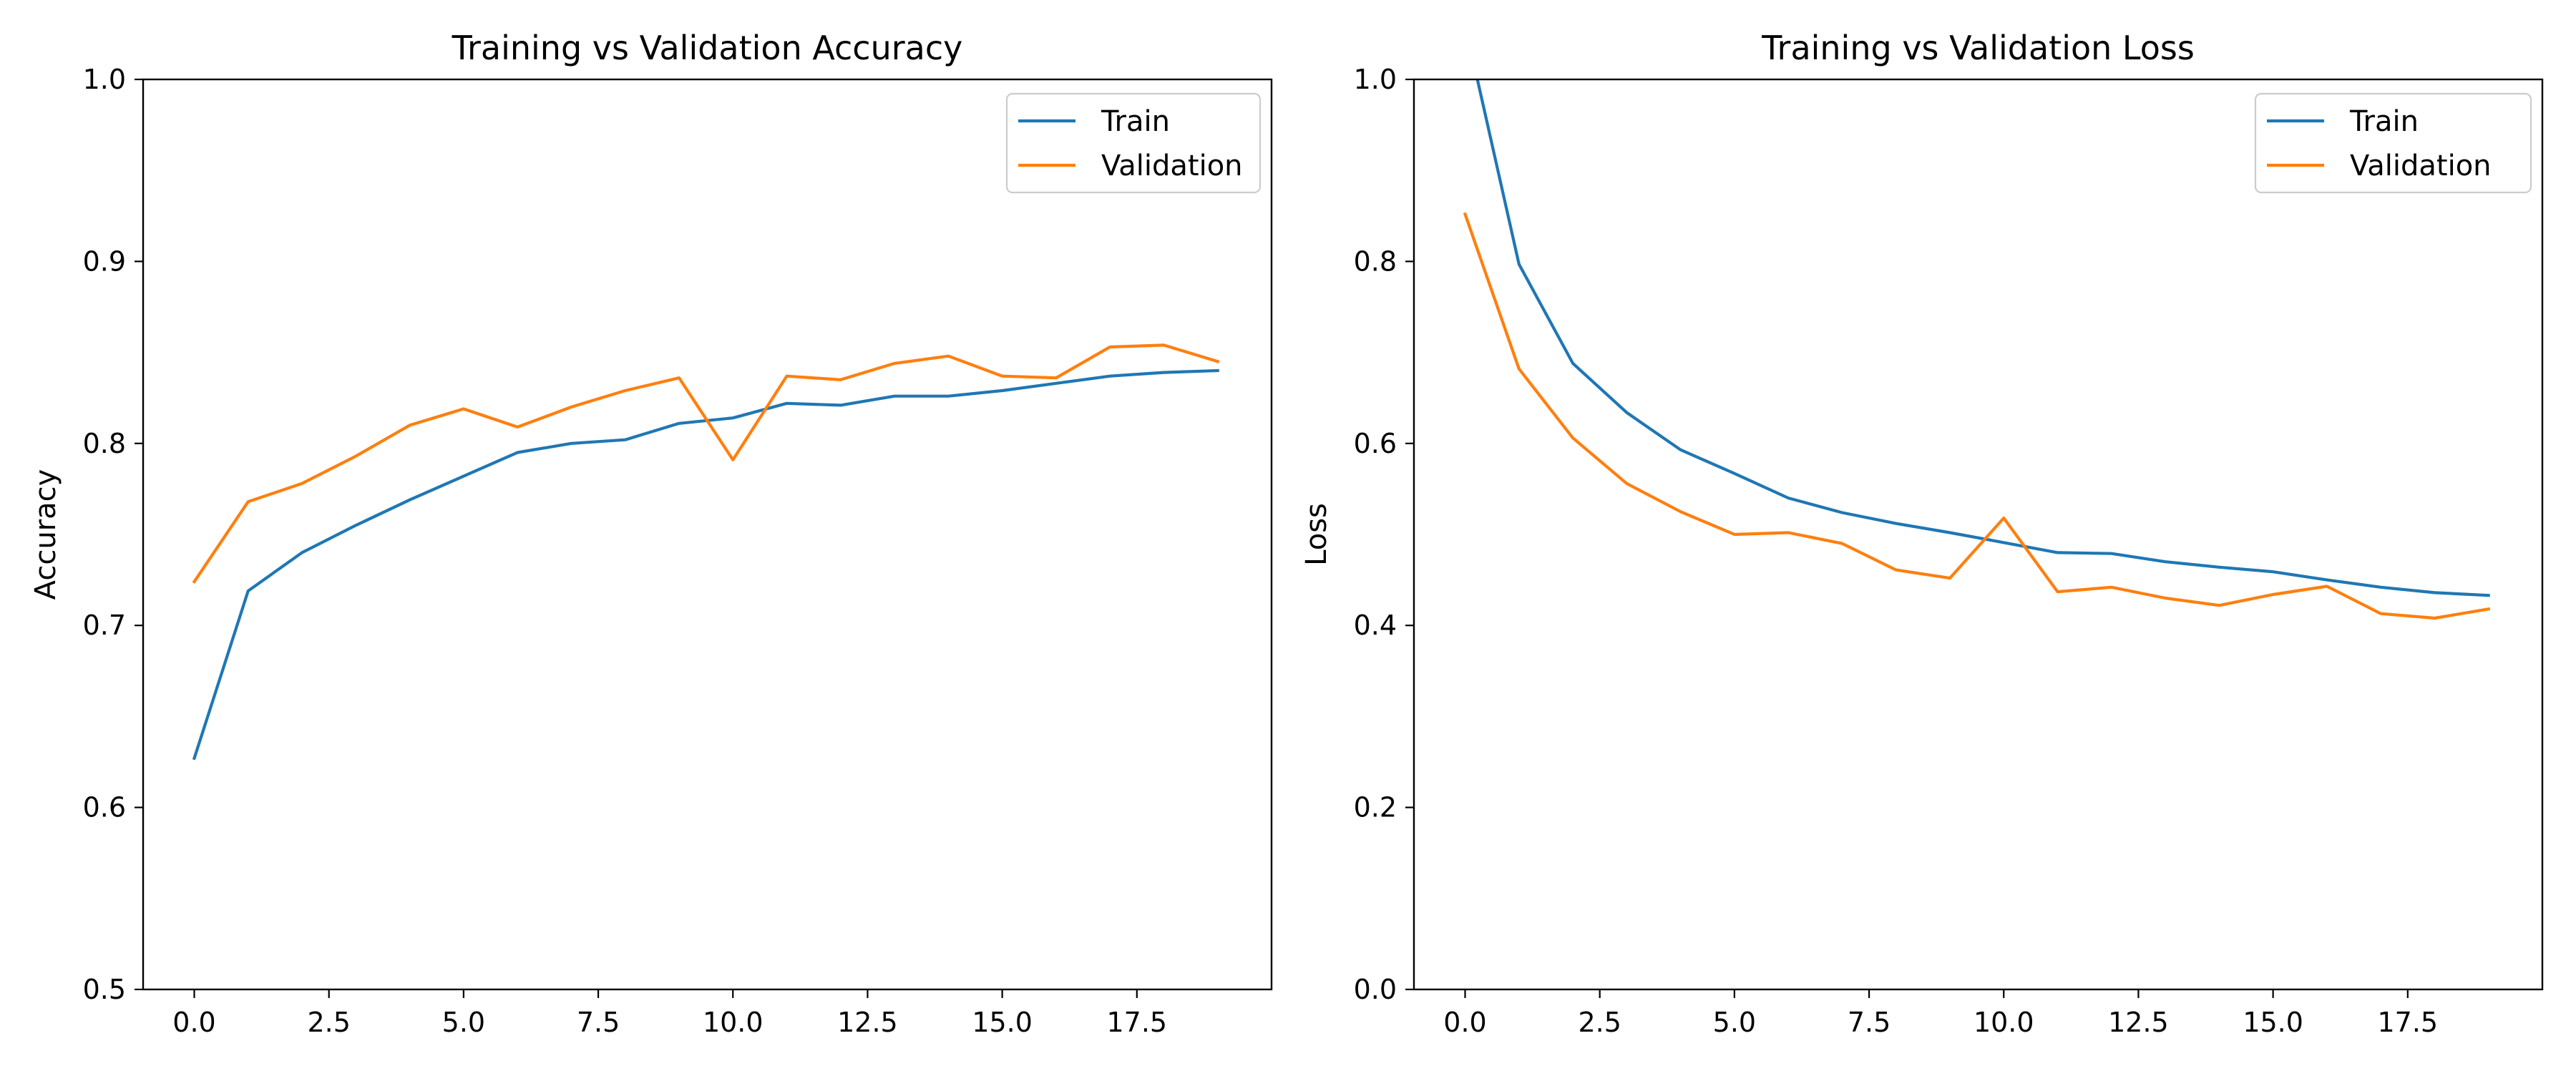 Image resolution: width=2576 pixels, height=1076 pixels. I want to click on y-tick-label: 0.0, so click(1375, 990).